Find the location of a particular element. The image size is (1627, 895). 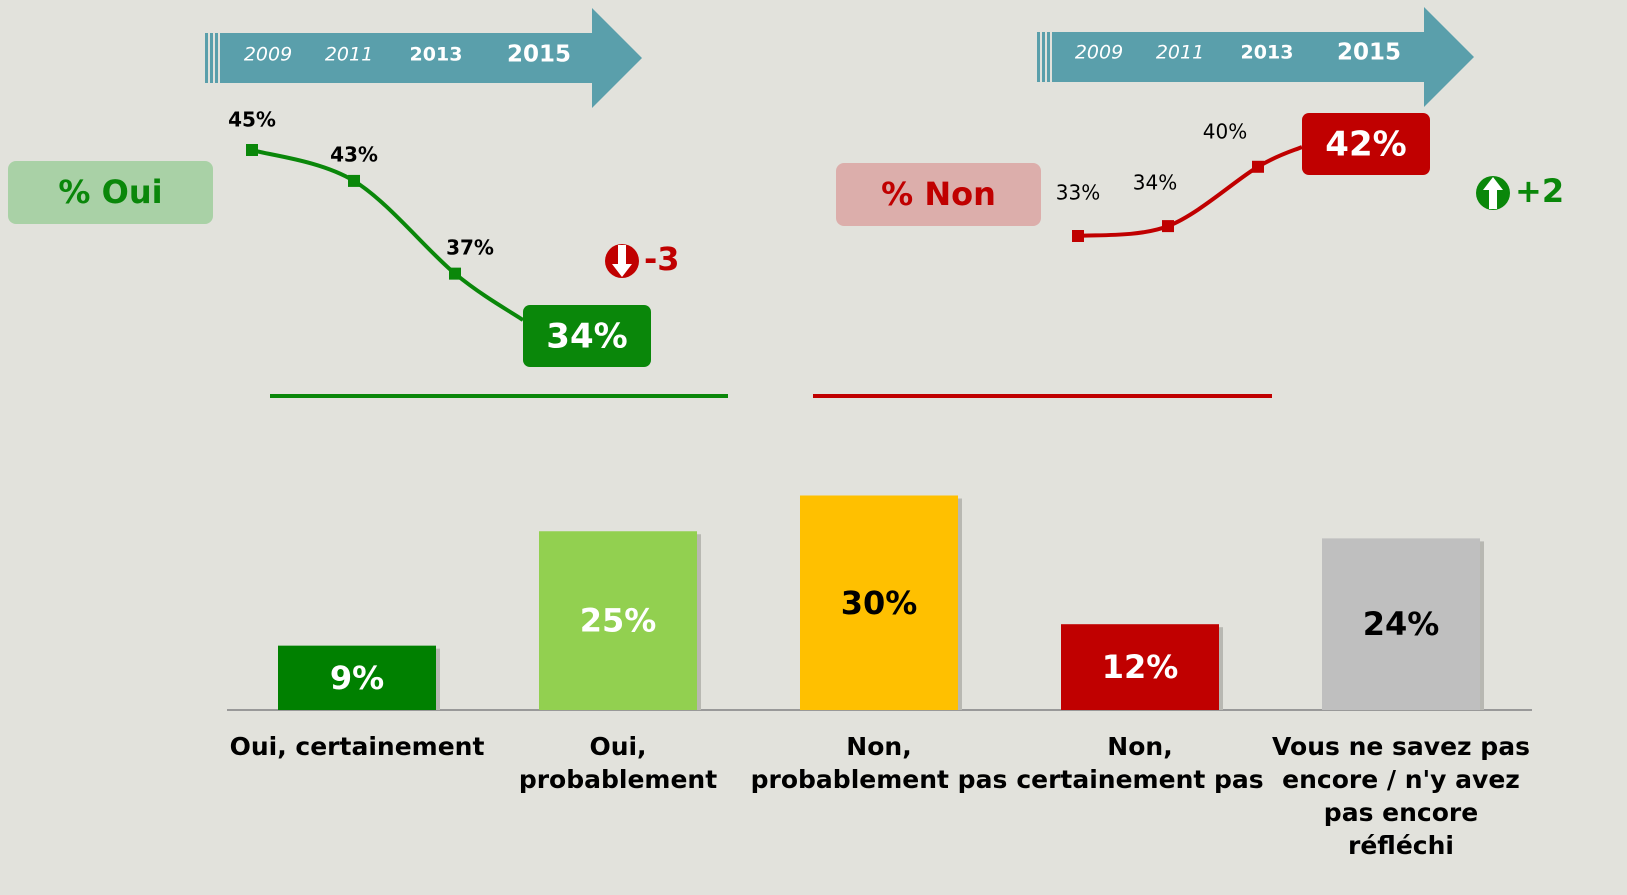

change-label: +2 is located at coordinates (1539, 191).